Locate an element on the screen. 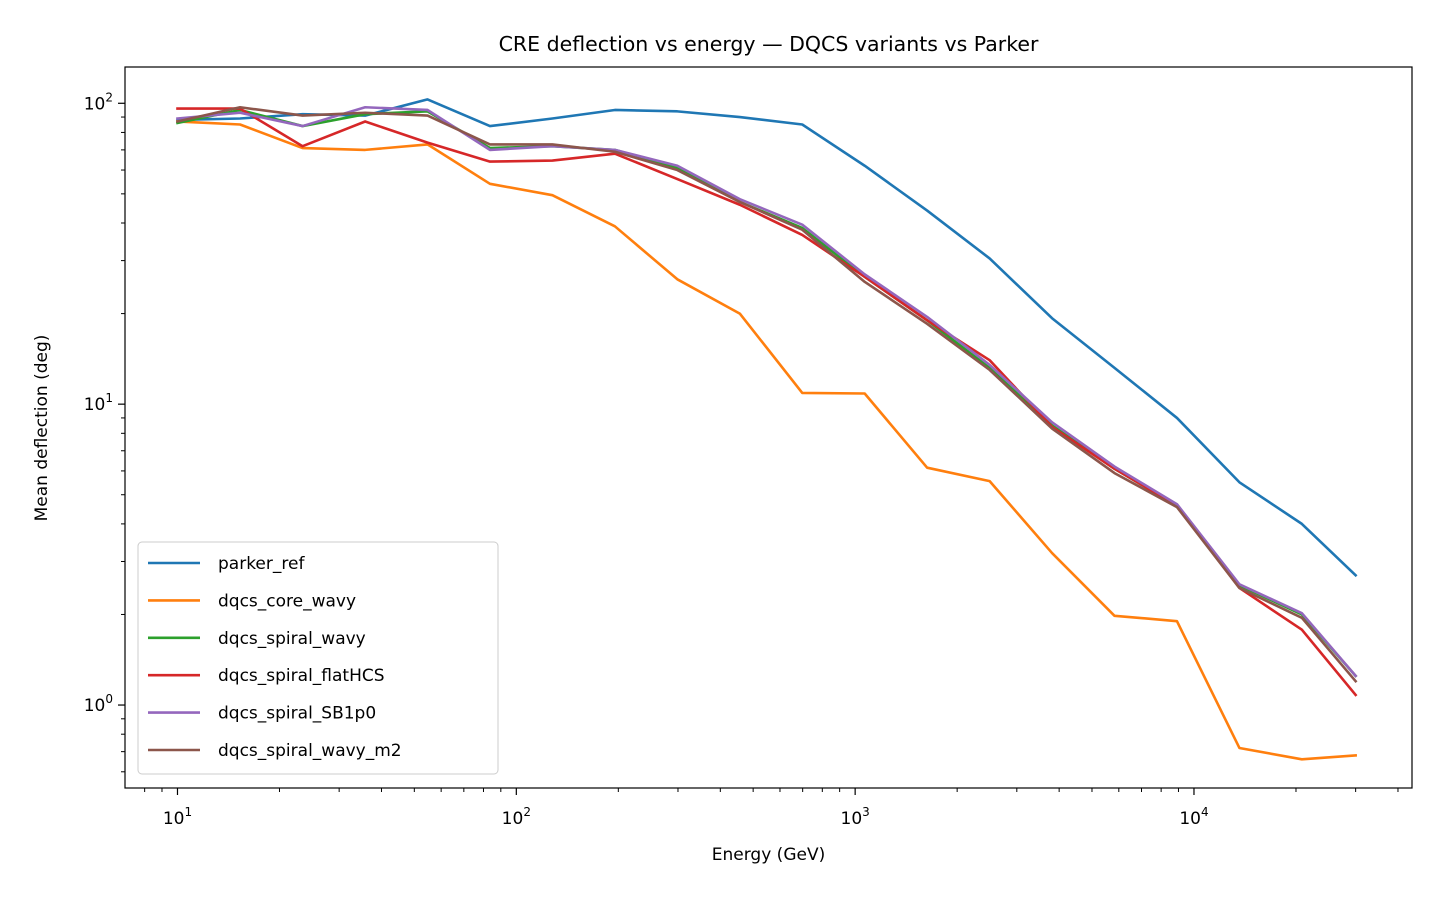  x-tick-label: 10² is located at coordinates (516, 817).